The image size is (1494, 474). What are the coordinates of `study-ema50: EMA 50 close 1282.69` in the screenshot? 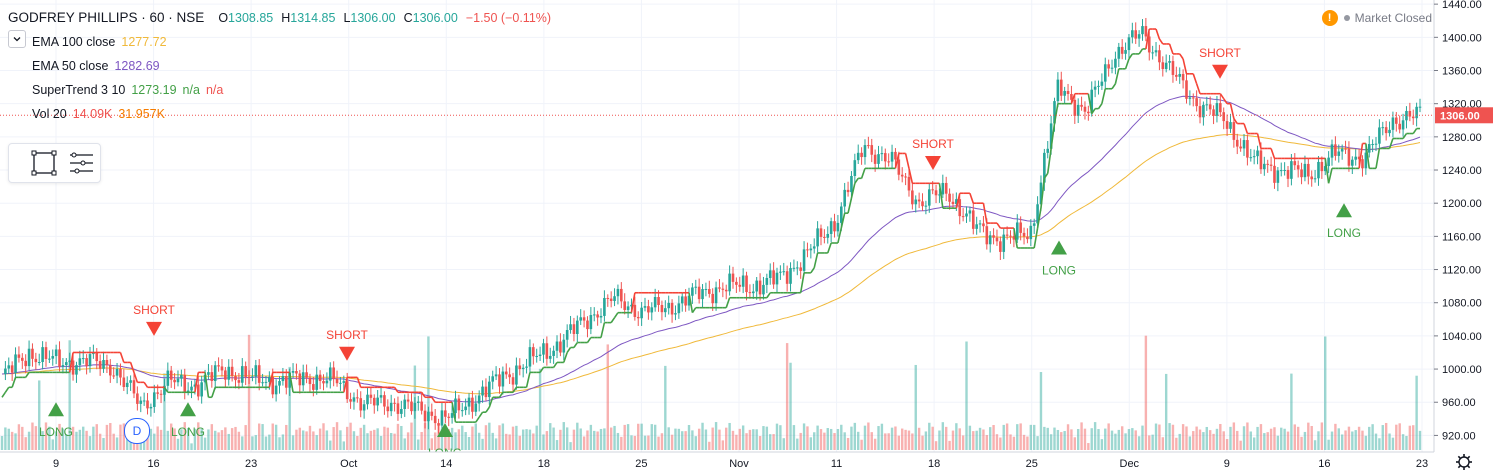 It's located at (96, 66).